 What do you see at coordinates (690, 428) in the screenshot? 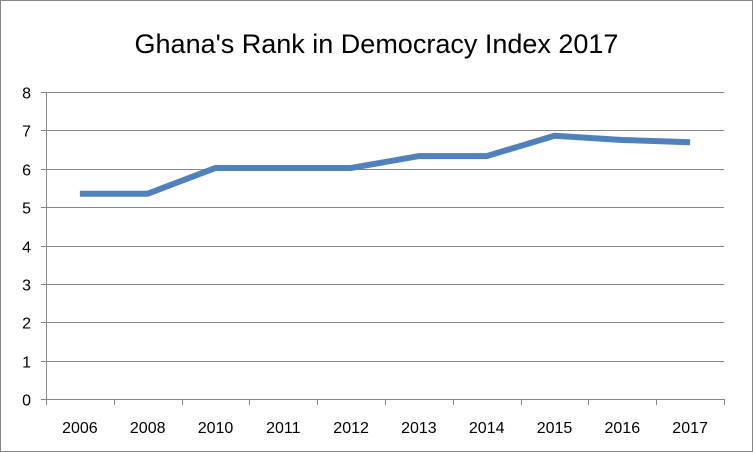
I see `x-tick-label: 2017` at bounding box center [690, 428].